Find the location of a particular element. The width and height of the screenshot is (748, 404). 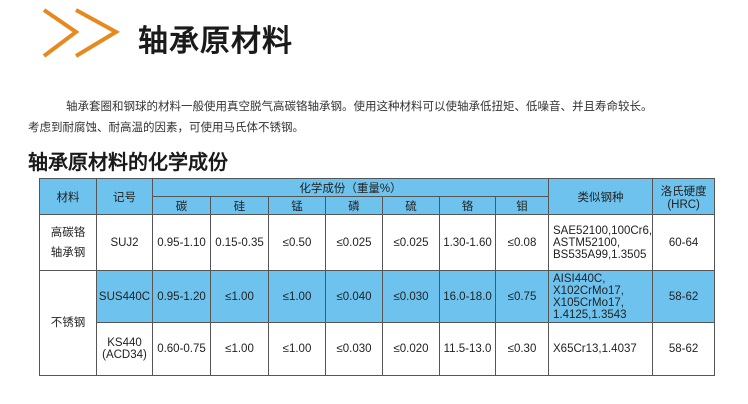

material-cell: 高碳铬轴承钢 is located at coordinates (68, 242).